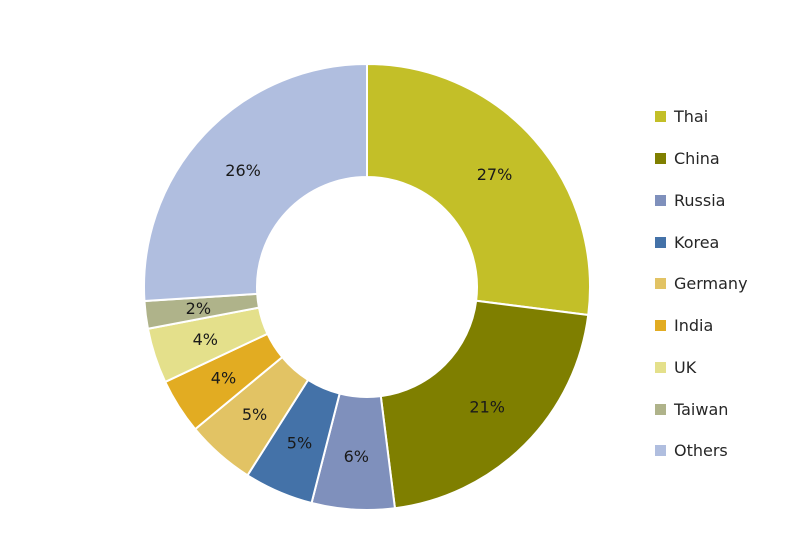  Describe the element at coordinates (356, 456) in the screenshot. I see `data-label-russia: 6%` at that location.